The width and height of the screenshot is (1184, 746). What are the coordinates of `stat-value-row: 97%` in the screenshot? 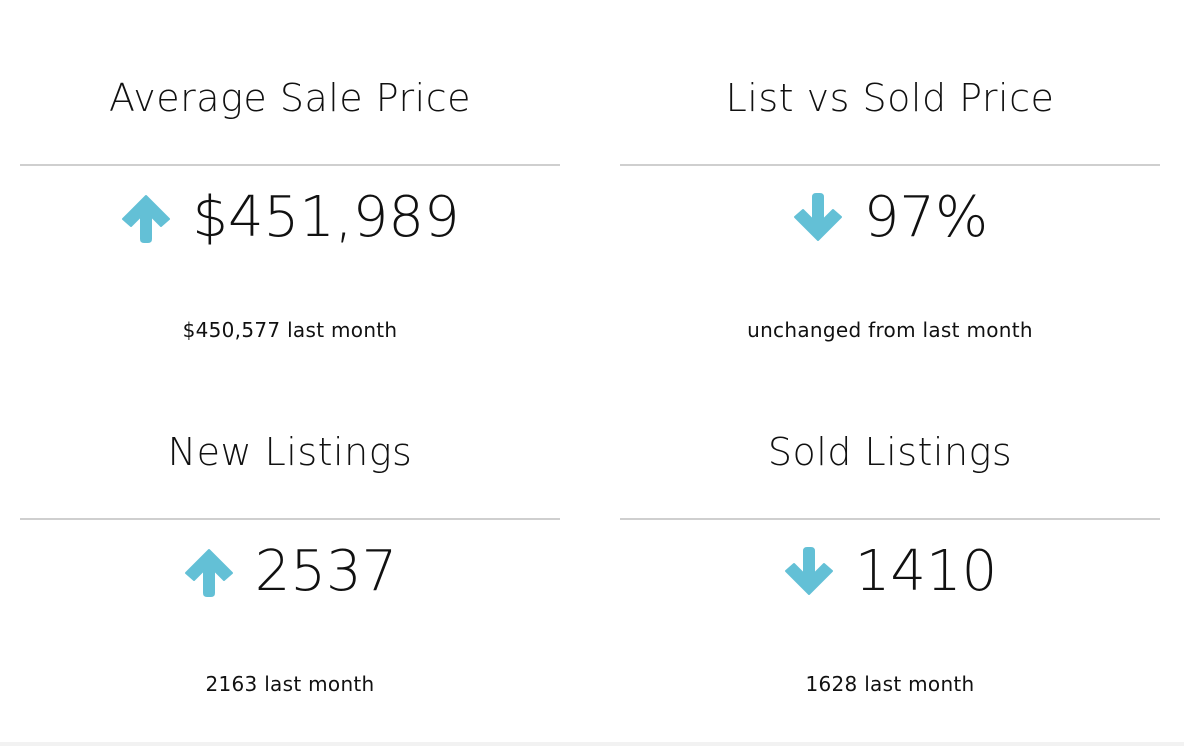 It's located at (890, 218).